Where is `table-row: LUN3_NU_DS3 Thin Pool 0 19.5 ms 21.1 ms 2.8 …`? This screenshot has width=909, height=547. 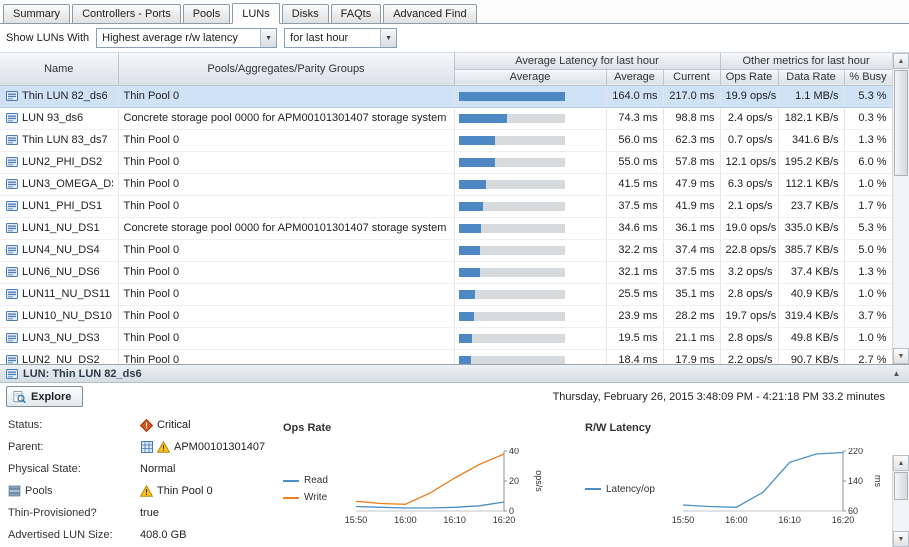 table-row: LUN3_NU_DS3 Thin Pool 0 19.5 ms 21.1 ms 2.8 … is located at coordinates (446, 338).